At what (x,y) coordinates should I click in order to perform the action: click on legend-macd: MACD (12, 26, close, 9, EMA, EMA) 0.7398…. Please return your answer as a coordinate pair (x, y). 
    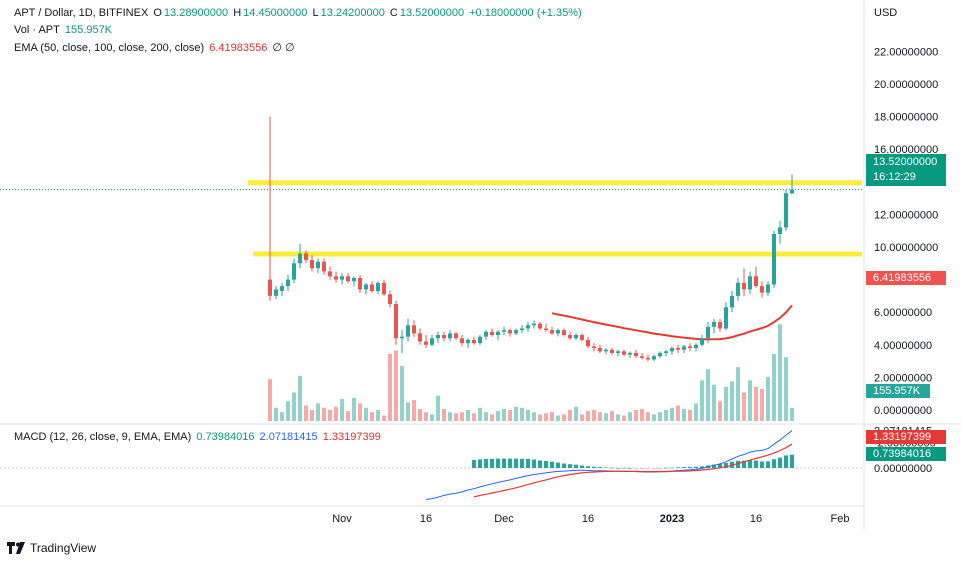
    Looking at the image, I should click on (198, 437).